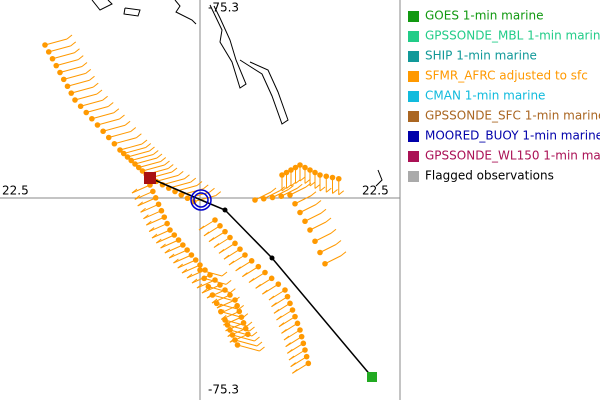 The width and height of the screenshot is (600, 400). I want to click on legend-label: GPSSONDE_SFC 1-min marine, so click(512, 116).